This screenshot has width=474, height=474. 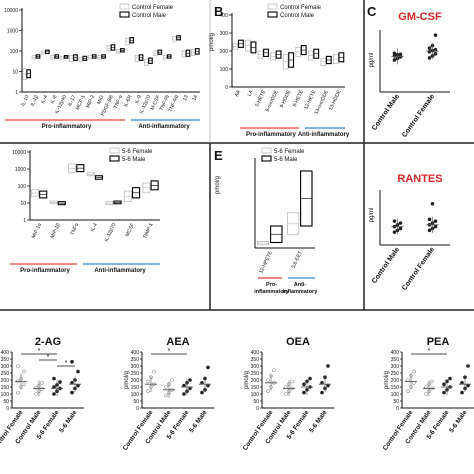 I want to click on category-label: TIMP-1, so click(x=148, y=231).